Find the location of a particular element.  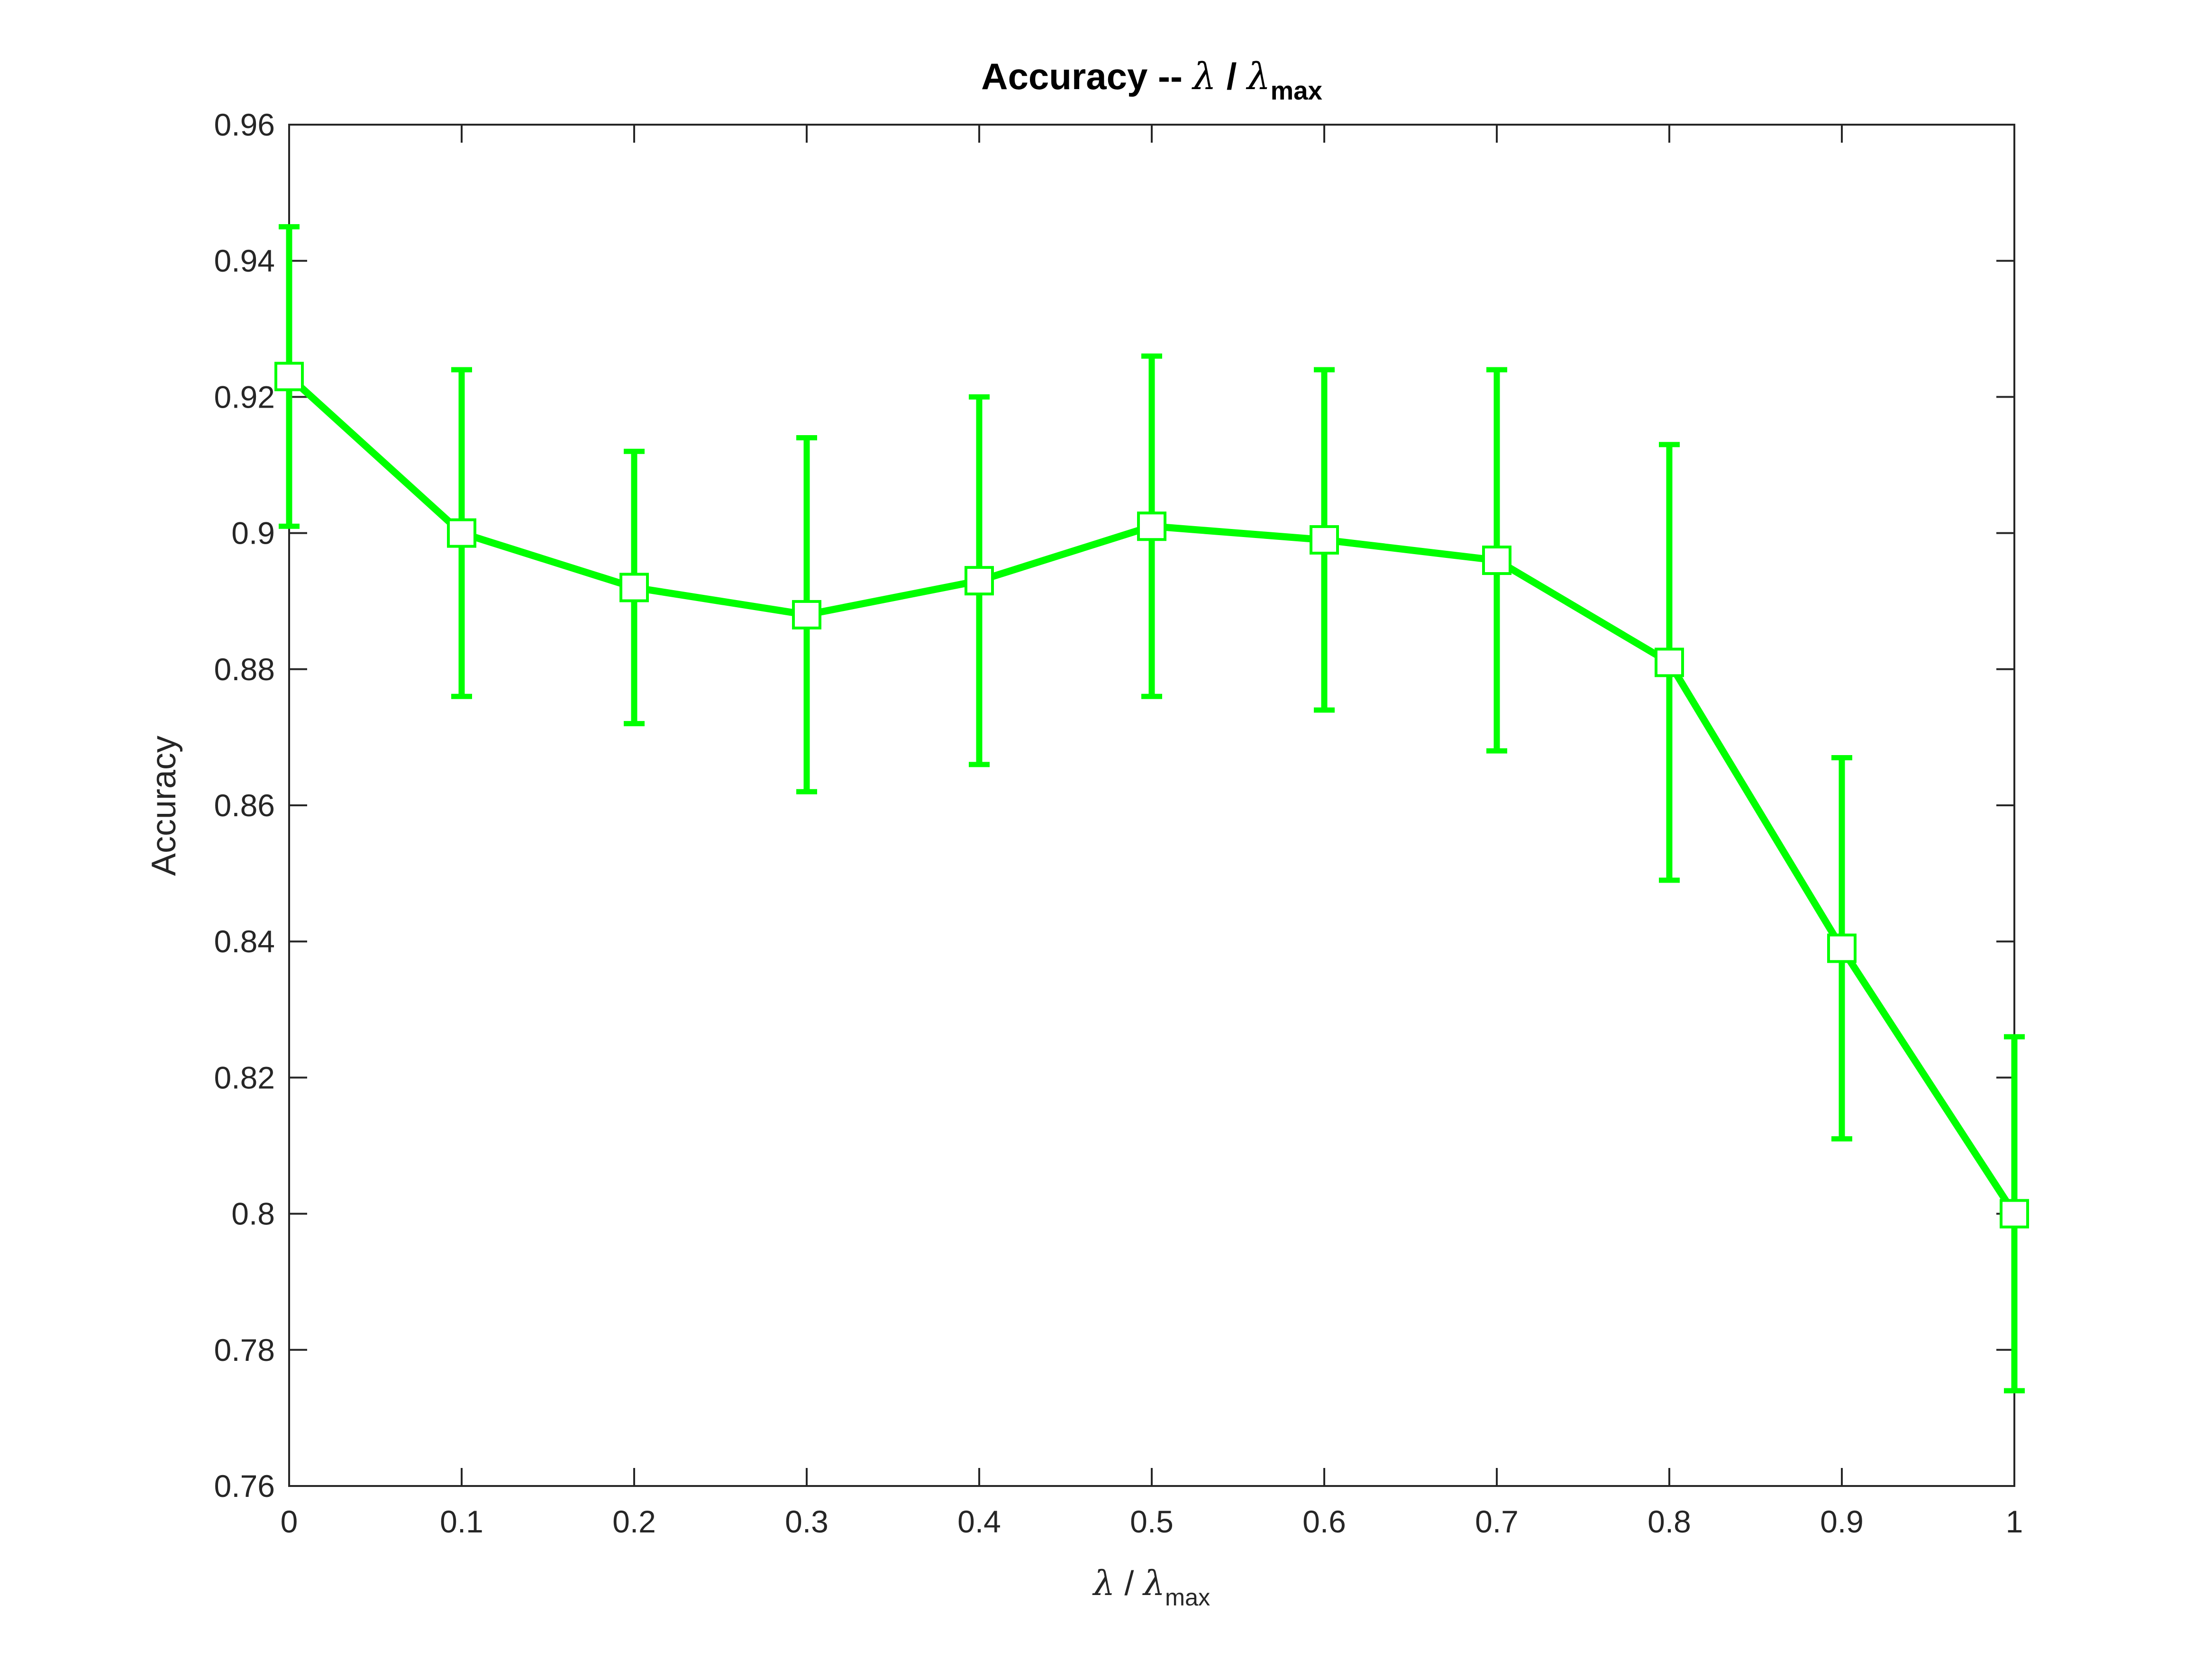

x-axis-label: λ / λmax is located at coordinates (1152, 1587).